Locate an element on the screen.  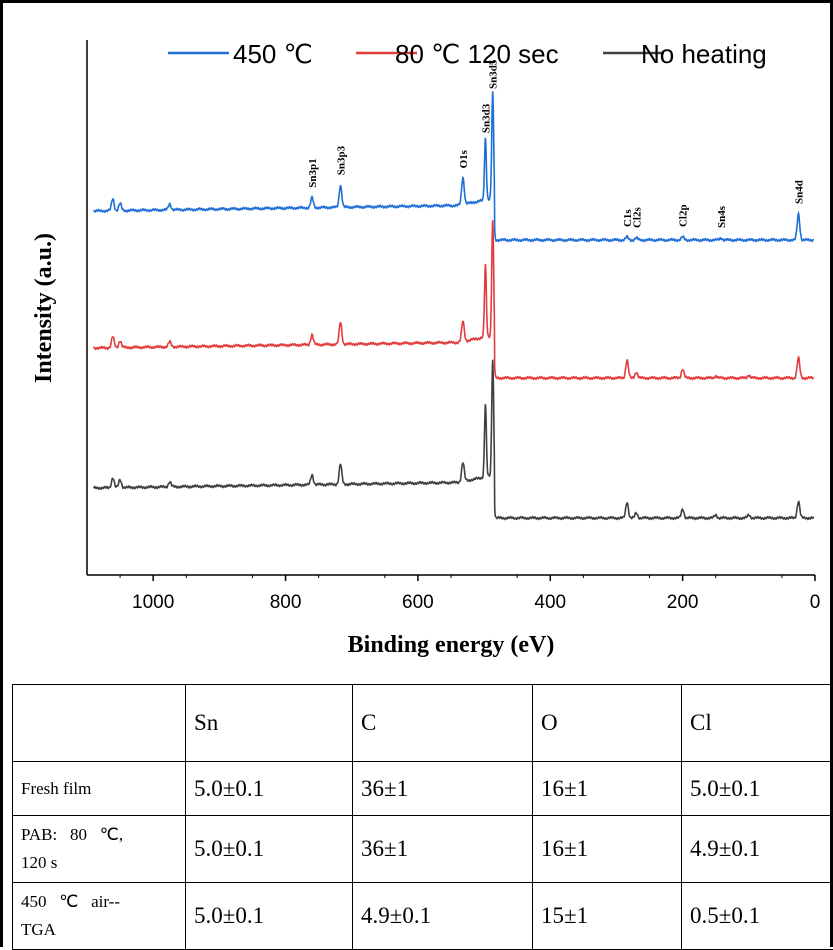
row-label: 450 ℃ air-- TGA is located at coordinates (99, 916).